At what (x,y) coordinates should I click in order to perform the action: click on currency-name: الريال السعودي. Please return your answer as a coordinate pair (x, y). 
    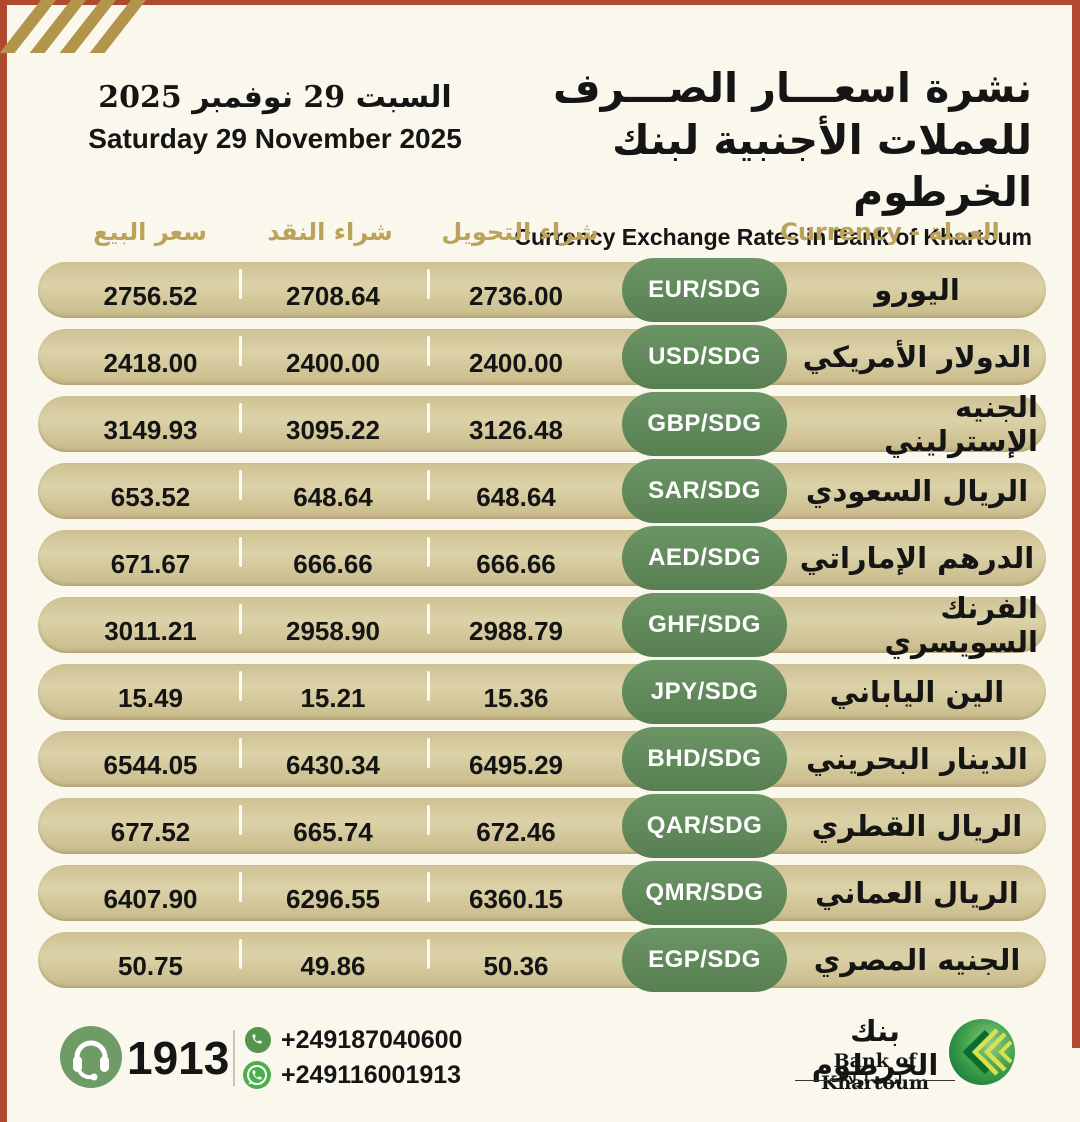
    Looking at the image, I should click on (917, 491).